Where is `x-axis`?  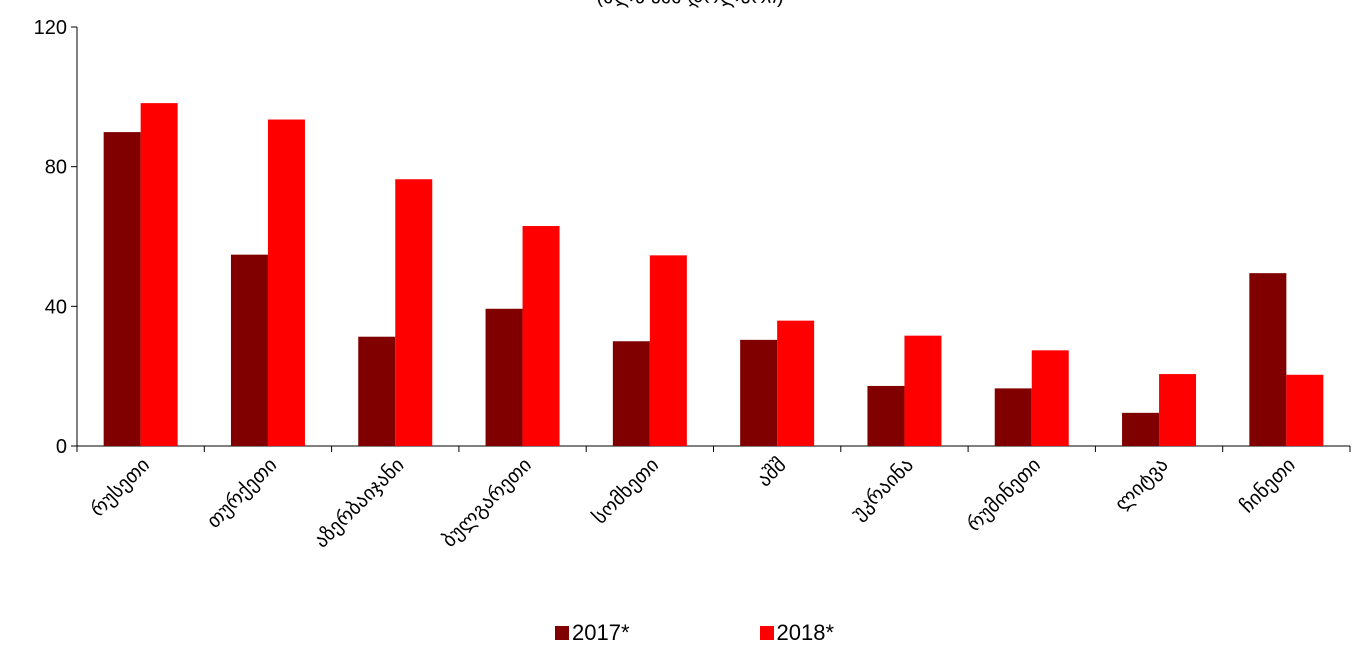
x-axis is located at coordinates (713, 448).